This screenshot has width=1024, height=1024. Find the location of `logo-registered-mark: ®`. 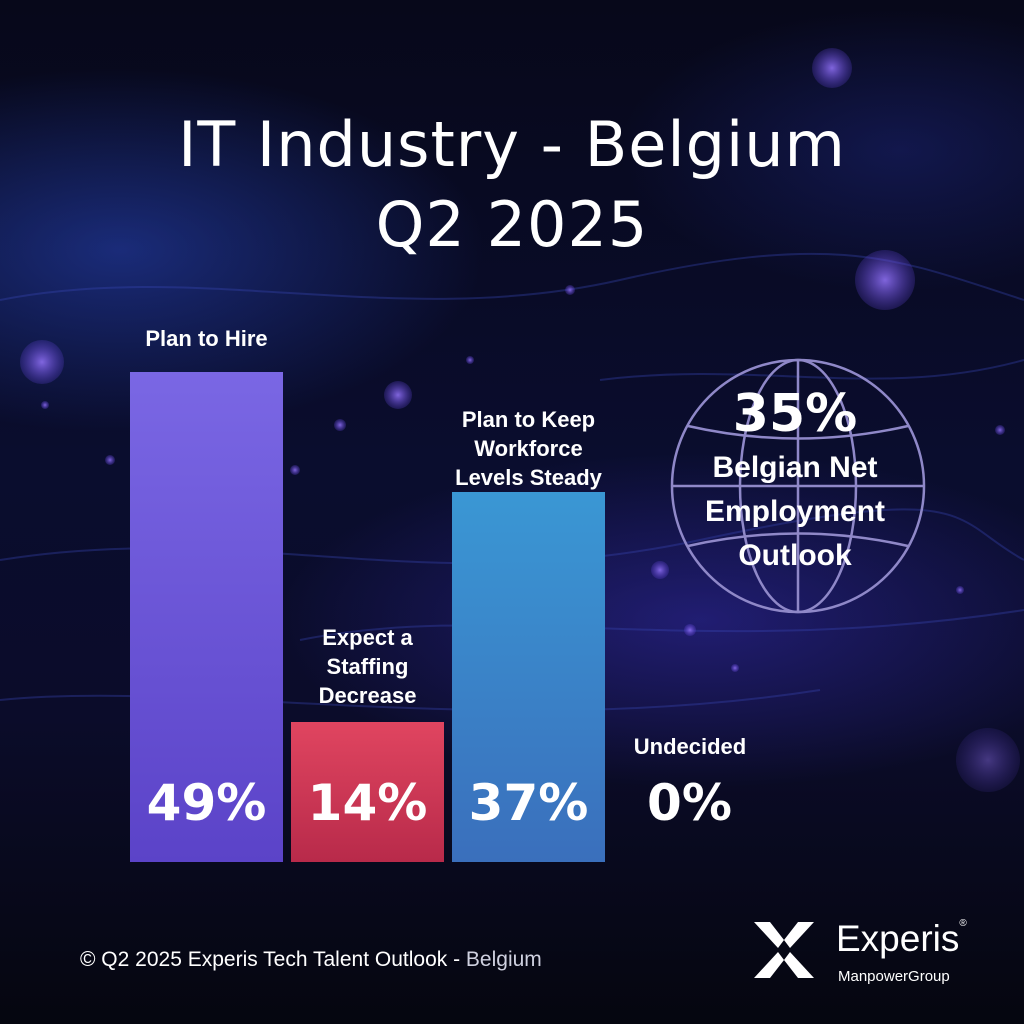

logo-registered-mark: ® is located at coordinates (963, 923).